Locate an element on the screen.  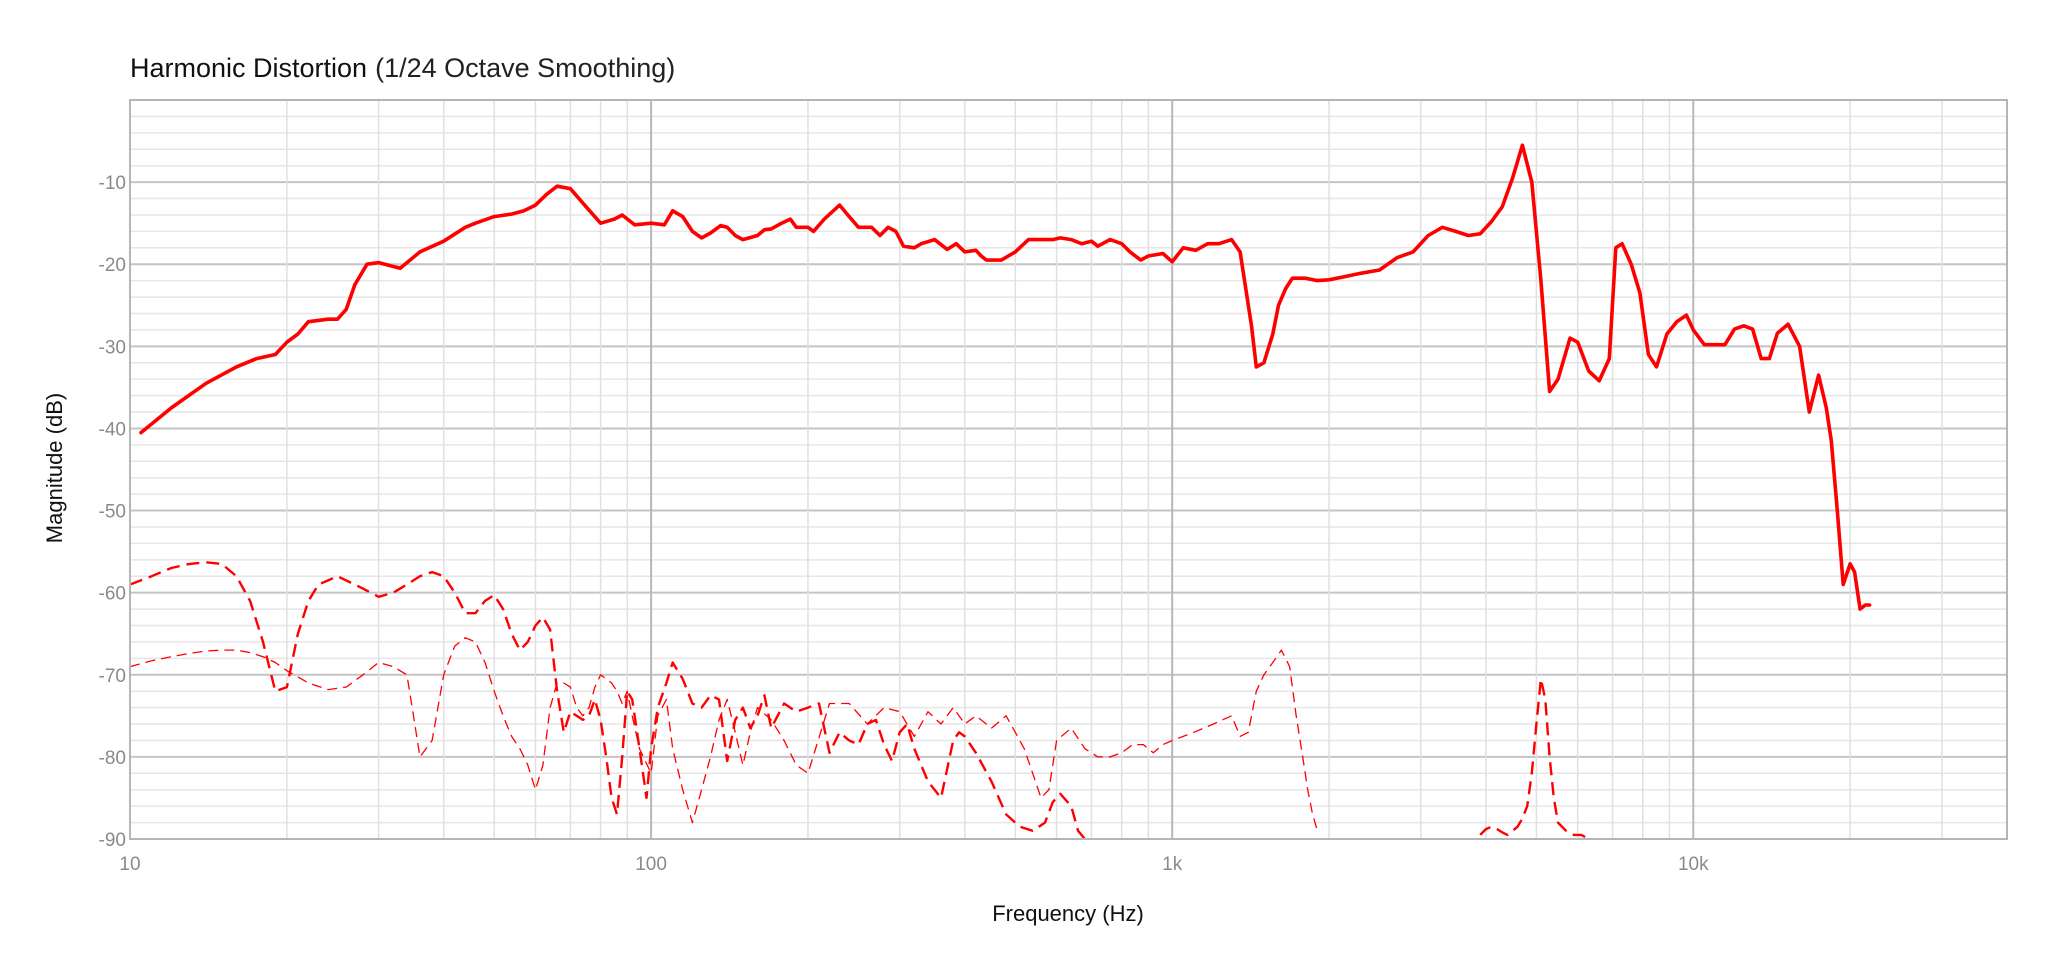
x-tick-label: 10k is located at coordinates (1693, 864).